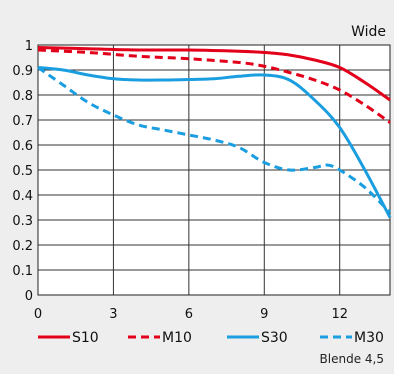  I want to click on y-tick-label: 1, so click(29, 46).